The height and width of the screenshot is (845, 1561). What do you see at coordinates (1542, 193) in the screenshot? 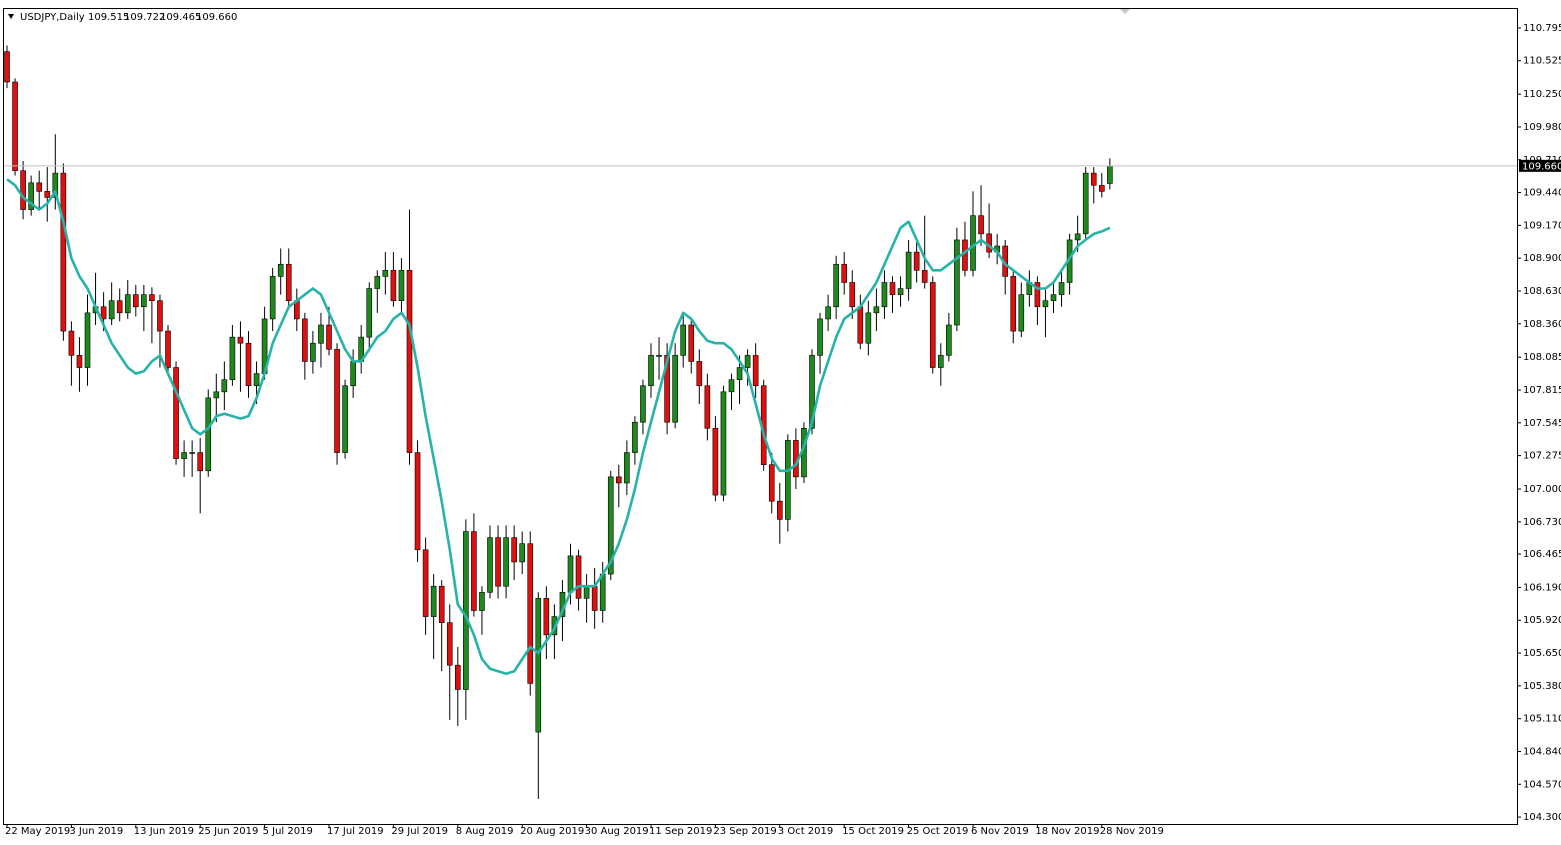
I see `y-tick-label: 109.440` at bounding box center [1542, 193].